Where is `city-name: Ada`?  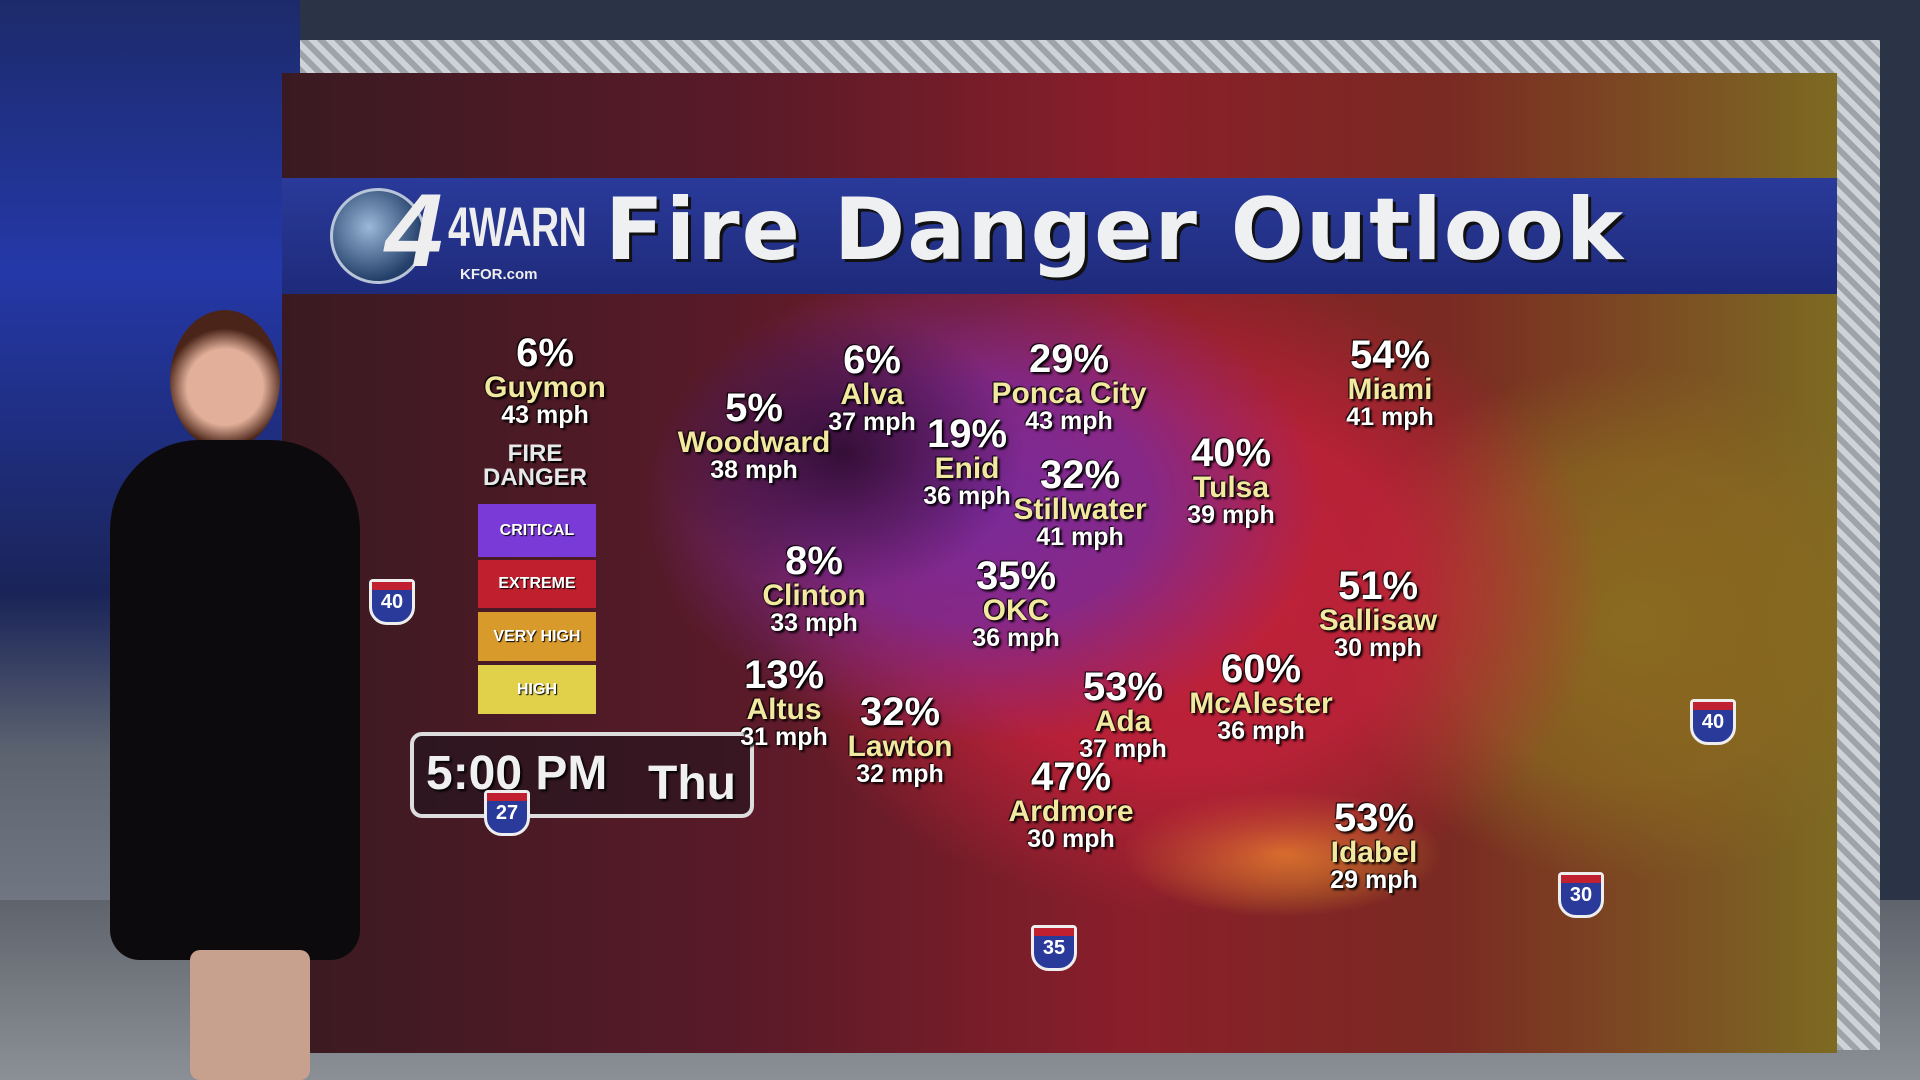
city-name: Ada is located at coordinates (1123, 721).